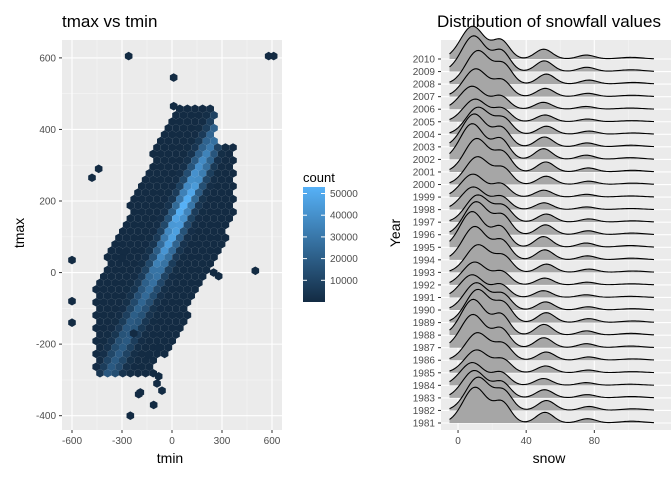 Image resolution: width=672 pixels, height=485 pixels. Describe the element at coordinates (551, 361) in the screenshot. I see `ridge-area-1985` at that location.